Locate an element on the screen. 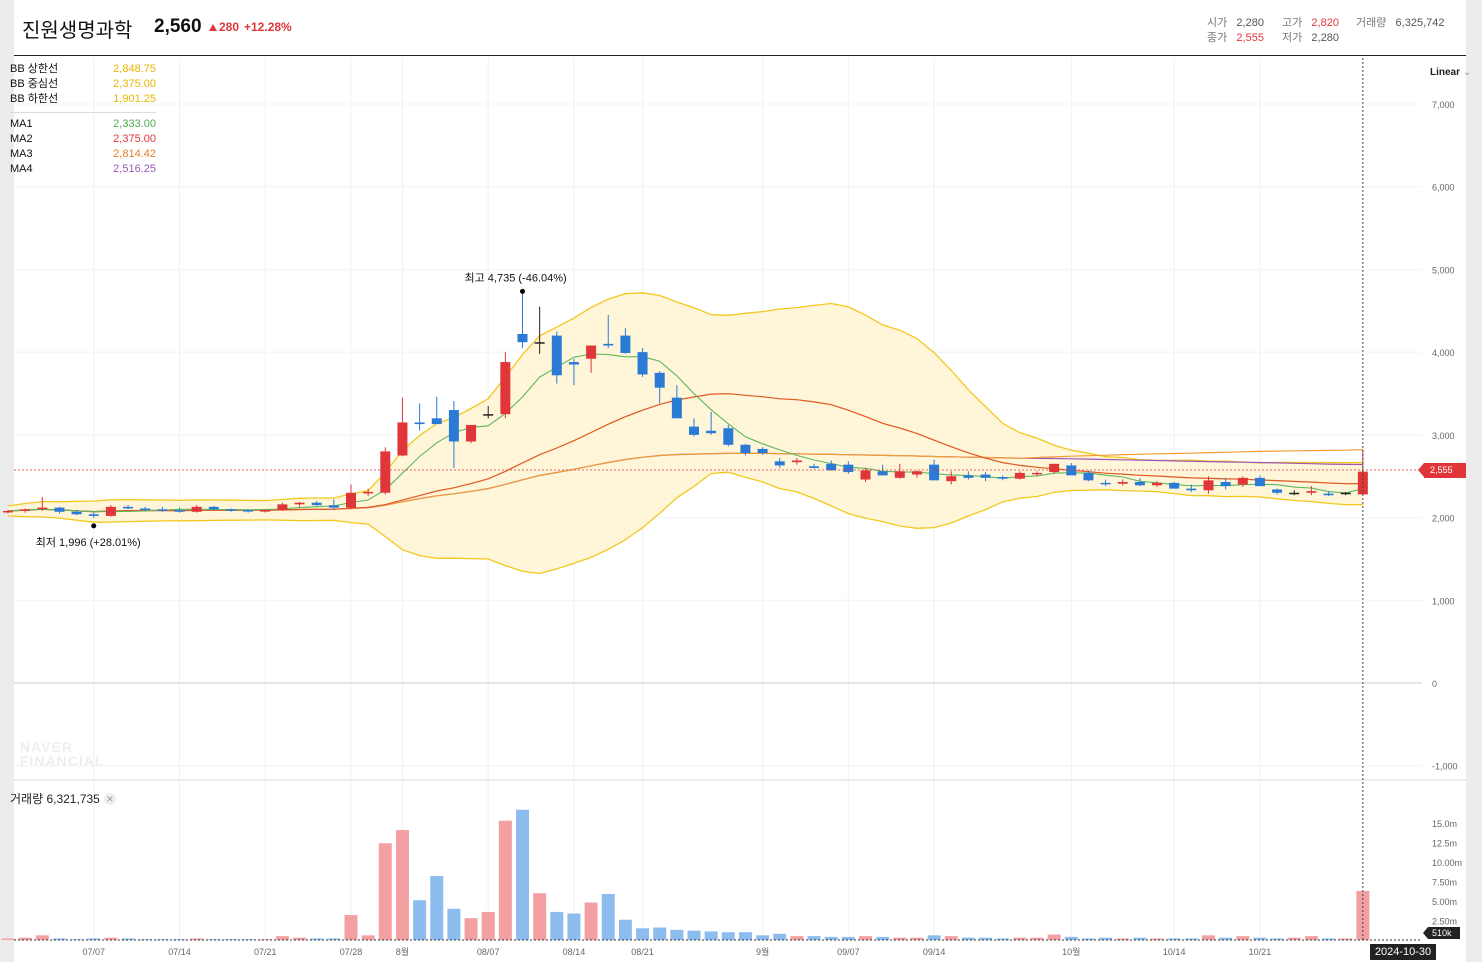 Image resolution: width=1482 pixels, height=962 pixels. x-tick-label: 9월 is located at coordinates (762, 951).